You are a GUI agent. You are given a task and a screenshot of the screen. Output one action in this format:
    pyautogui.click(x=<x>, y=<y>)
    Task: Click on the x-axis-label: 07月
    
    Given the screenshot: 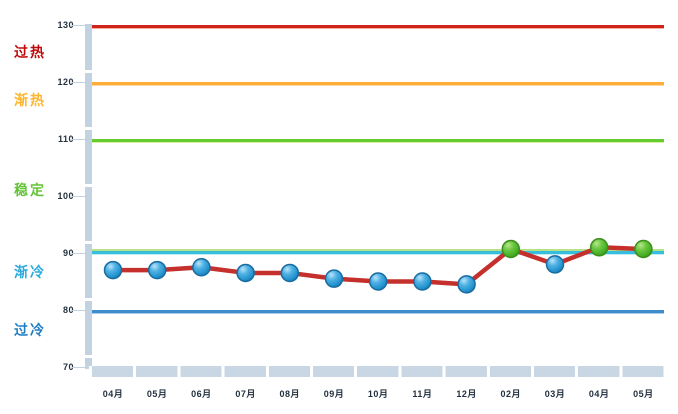 What is the action you would take?
    pyautogui.click(x=245, y=394)
    